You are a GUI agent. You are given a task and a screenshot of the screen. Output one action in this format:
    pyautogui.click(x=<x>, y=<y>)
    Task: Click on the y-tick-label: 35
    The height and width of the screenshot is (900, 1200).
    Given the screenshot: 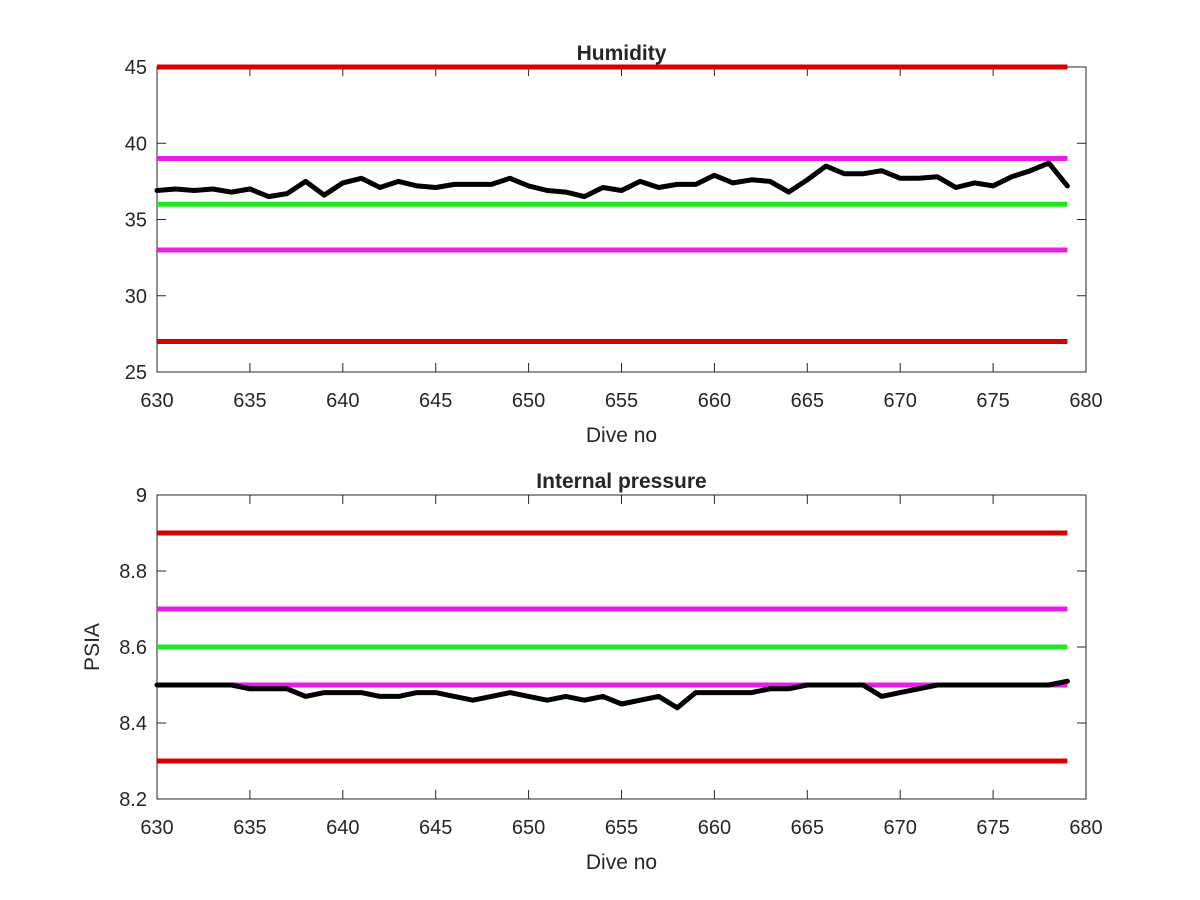 What is the action you would take?
    pyautogui.click(x=136, y=221)
    